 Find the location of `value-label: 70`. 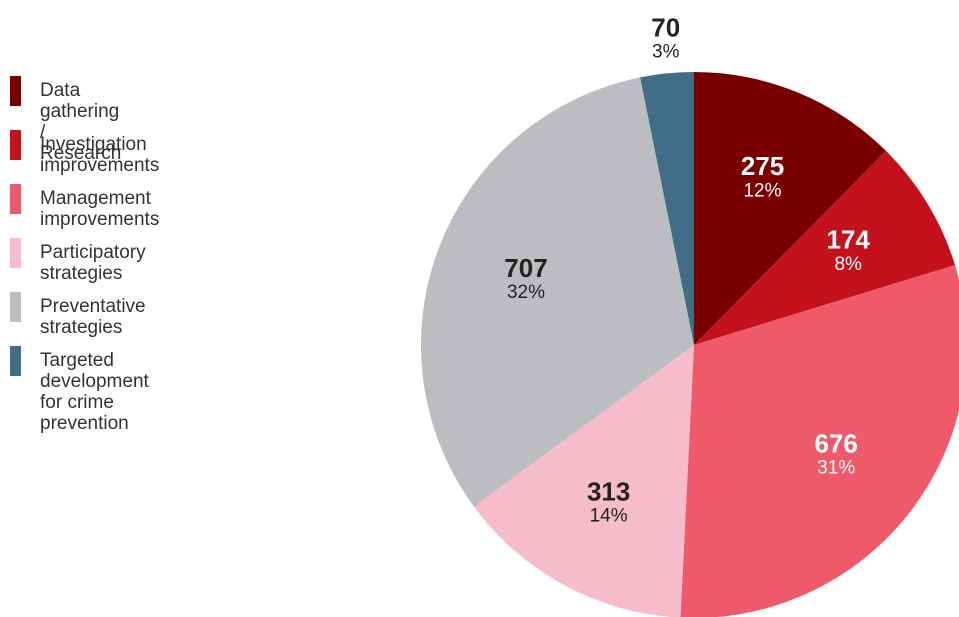

value-label: 70 is located at coordinates (665, 27).